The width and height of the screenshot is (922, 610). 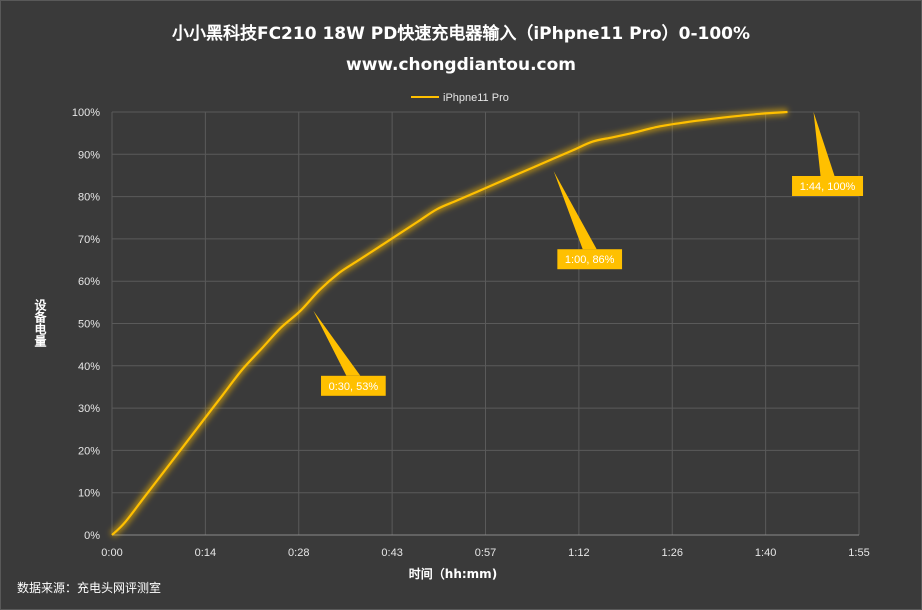 What do you see at coordinates (298, 553) in the screenshot?
I see `x-tick-label: 0:28` at bounding box center [298, 553].